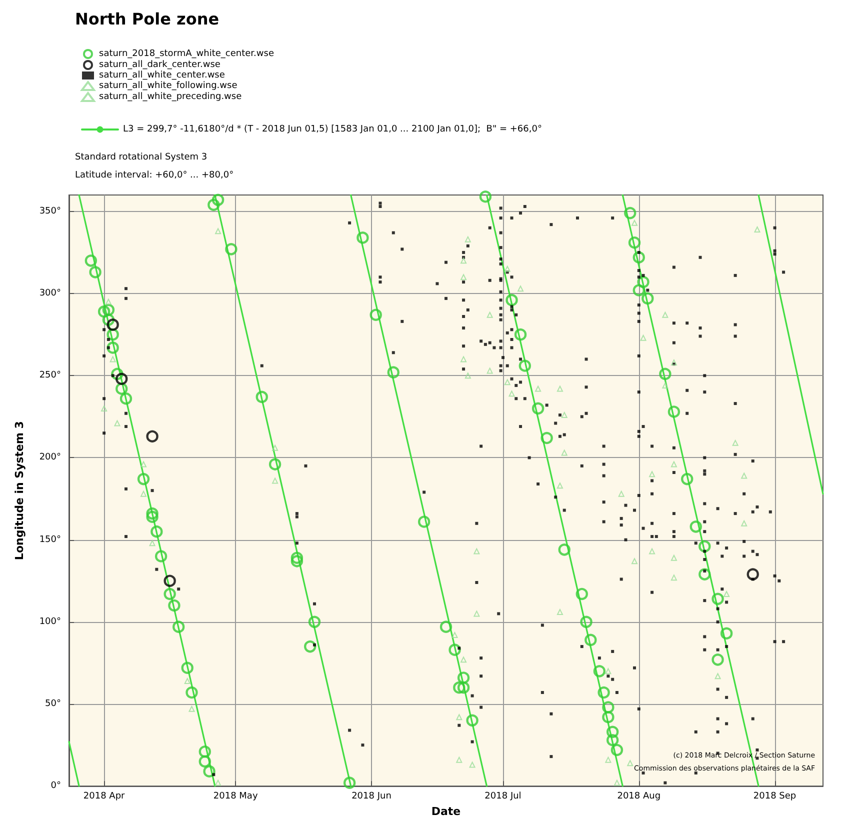 The width and height of the screenshot is (846, 822). I want to click on y-tick-label: 300°, so click(50, 293).